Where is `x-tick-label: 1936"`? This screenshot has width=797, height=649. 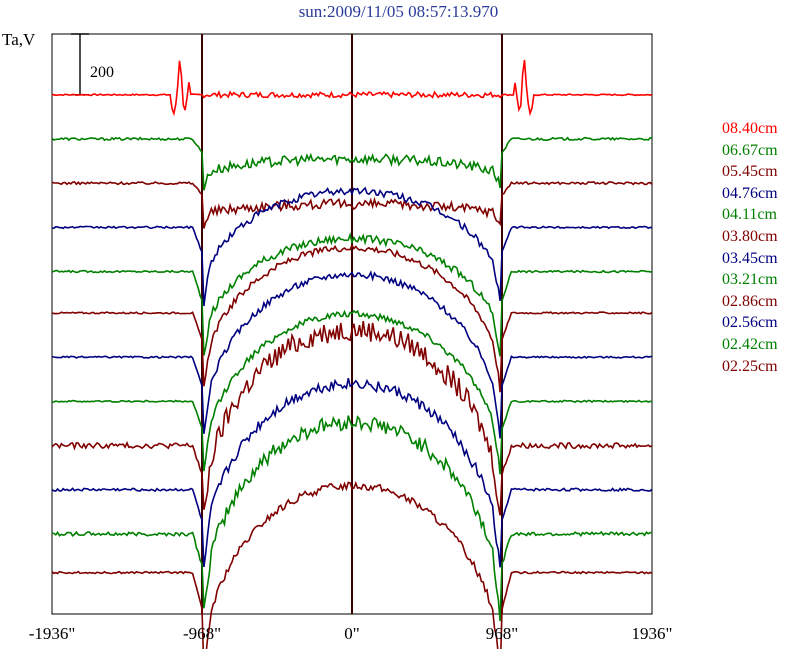
x-tick-label: 1936" is located at coordinates (652, 633).